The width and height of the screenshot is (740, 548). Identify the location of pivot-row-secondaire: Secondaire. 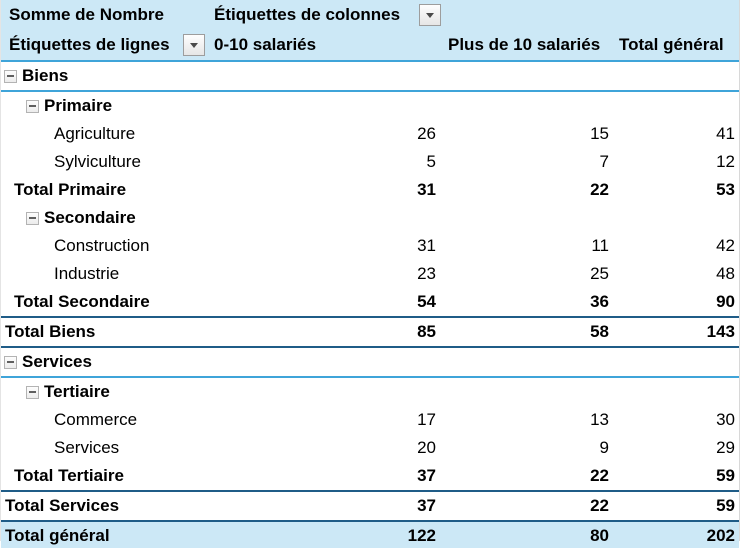
(370, 218).